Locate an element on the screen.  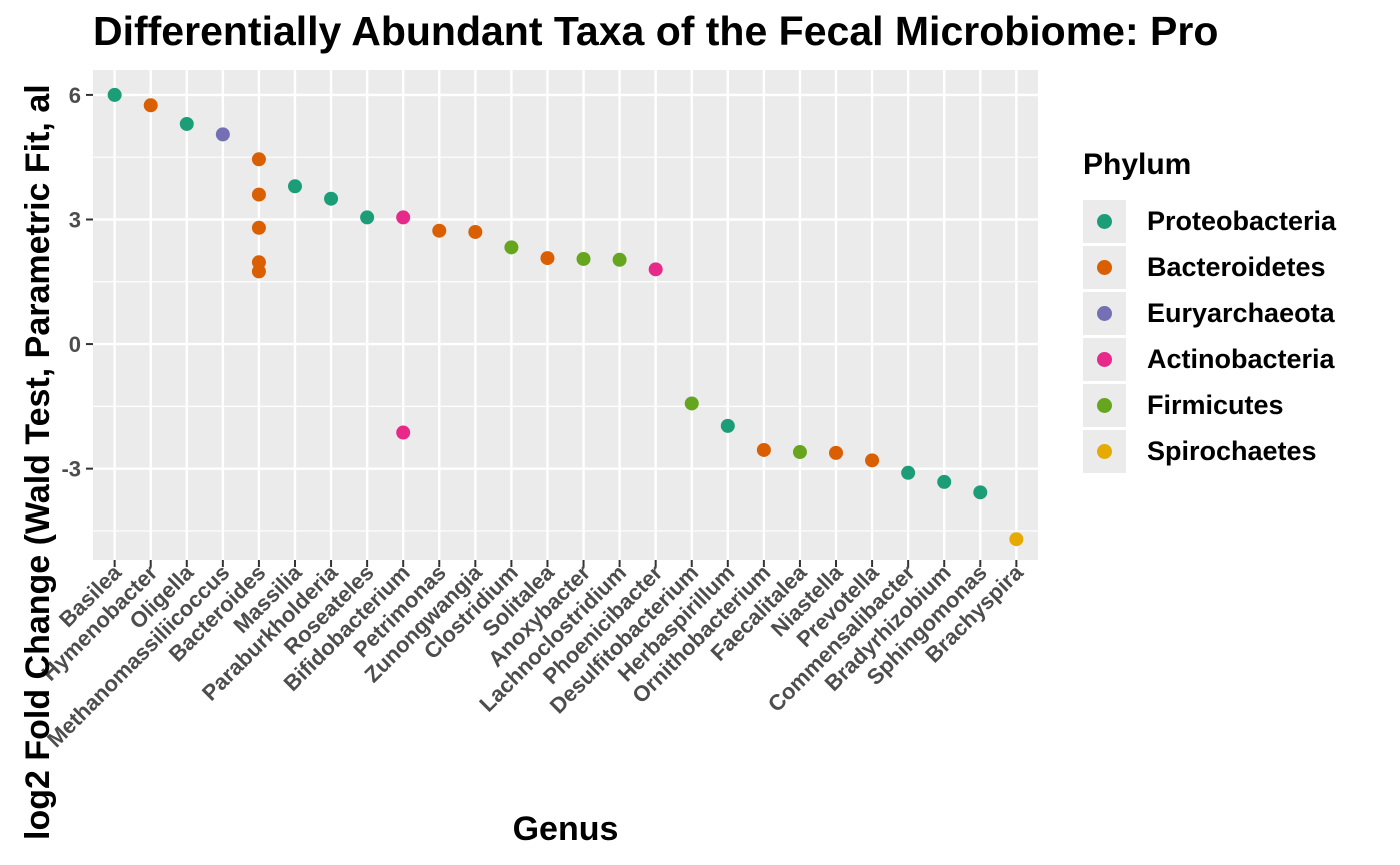
legend-title: Phylum is located at coordinates (1137, 164).